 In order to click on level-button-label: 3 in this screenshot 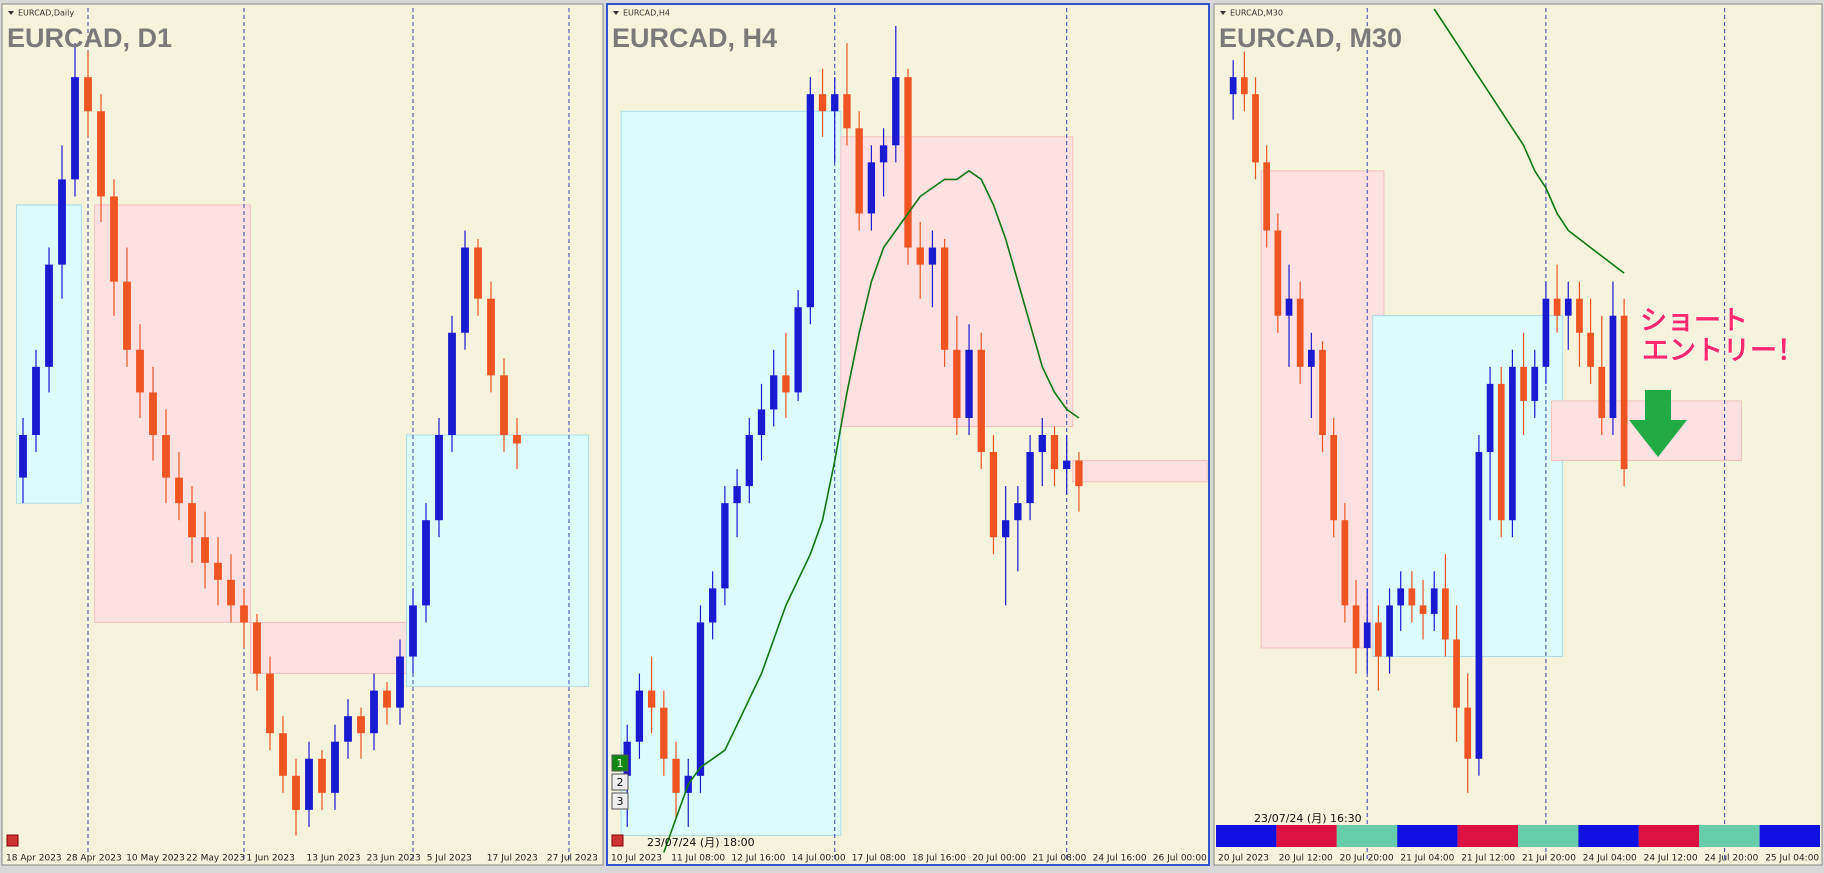, I will do `click(620, 801)`.